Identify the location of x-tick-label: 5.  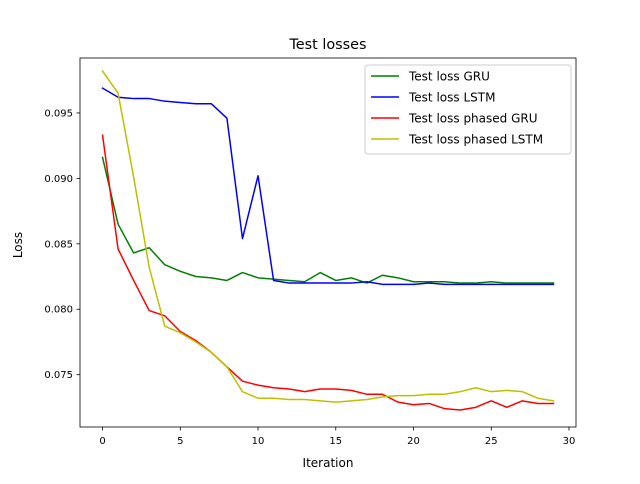
(180, 441).